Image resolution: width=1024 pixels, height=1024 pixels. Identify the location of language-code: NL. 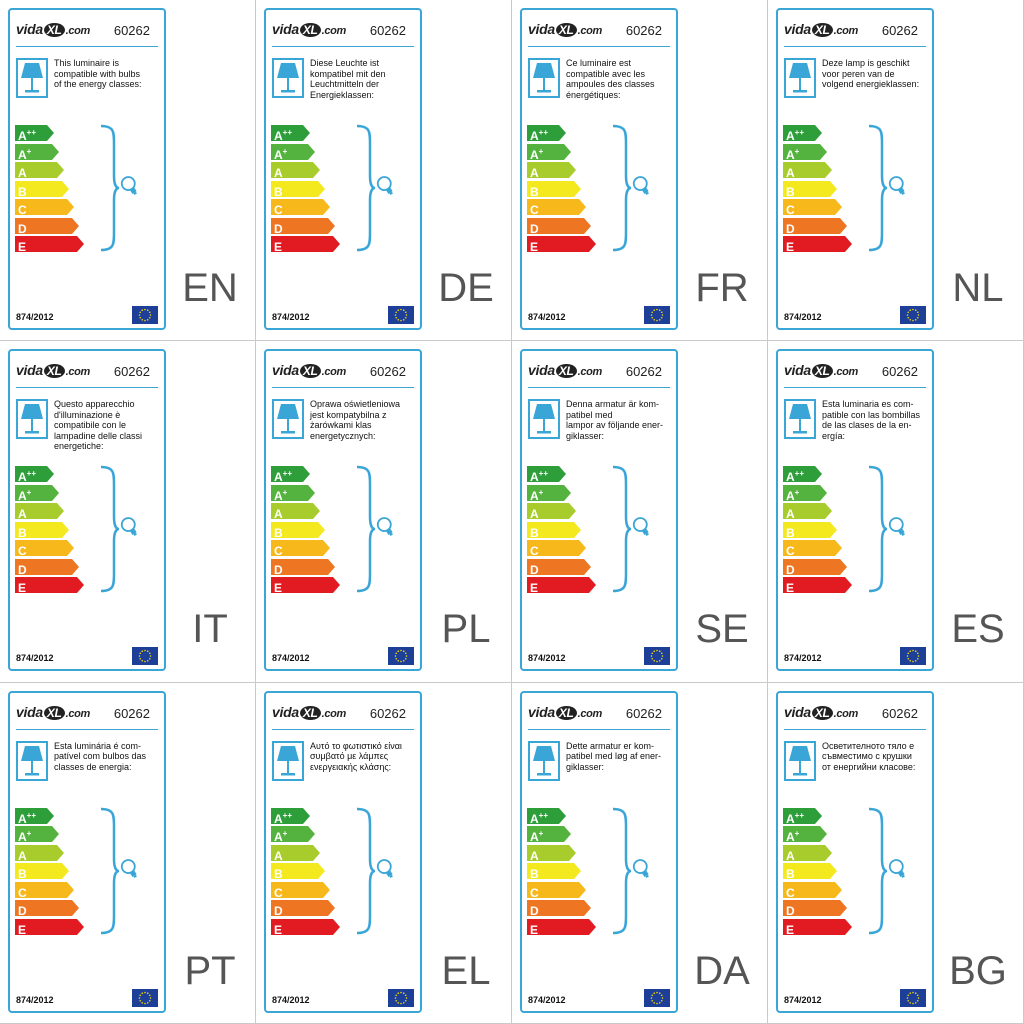
(978, 288).